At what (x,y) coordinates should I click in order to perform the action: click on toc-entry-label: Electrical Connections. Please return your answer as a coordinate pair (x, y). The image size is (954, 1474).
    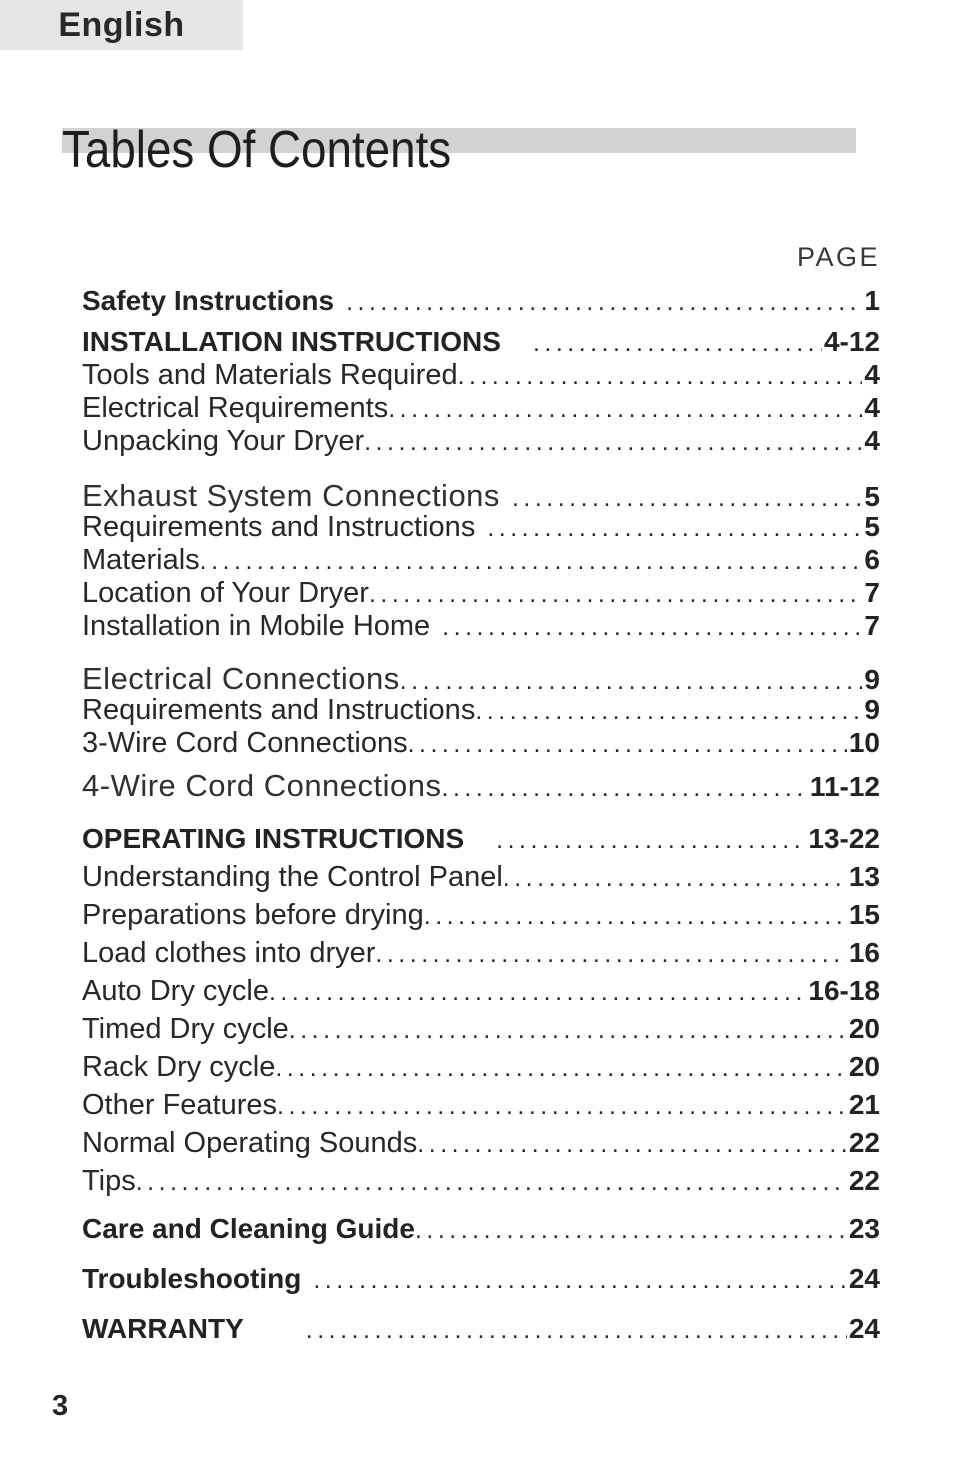
    Looking at the image, I should click on (241, 678).